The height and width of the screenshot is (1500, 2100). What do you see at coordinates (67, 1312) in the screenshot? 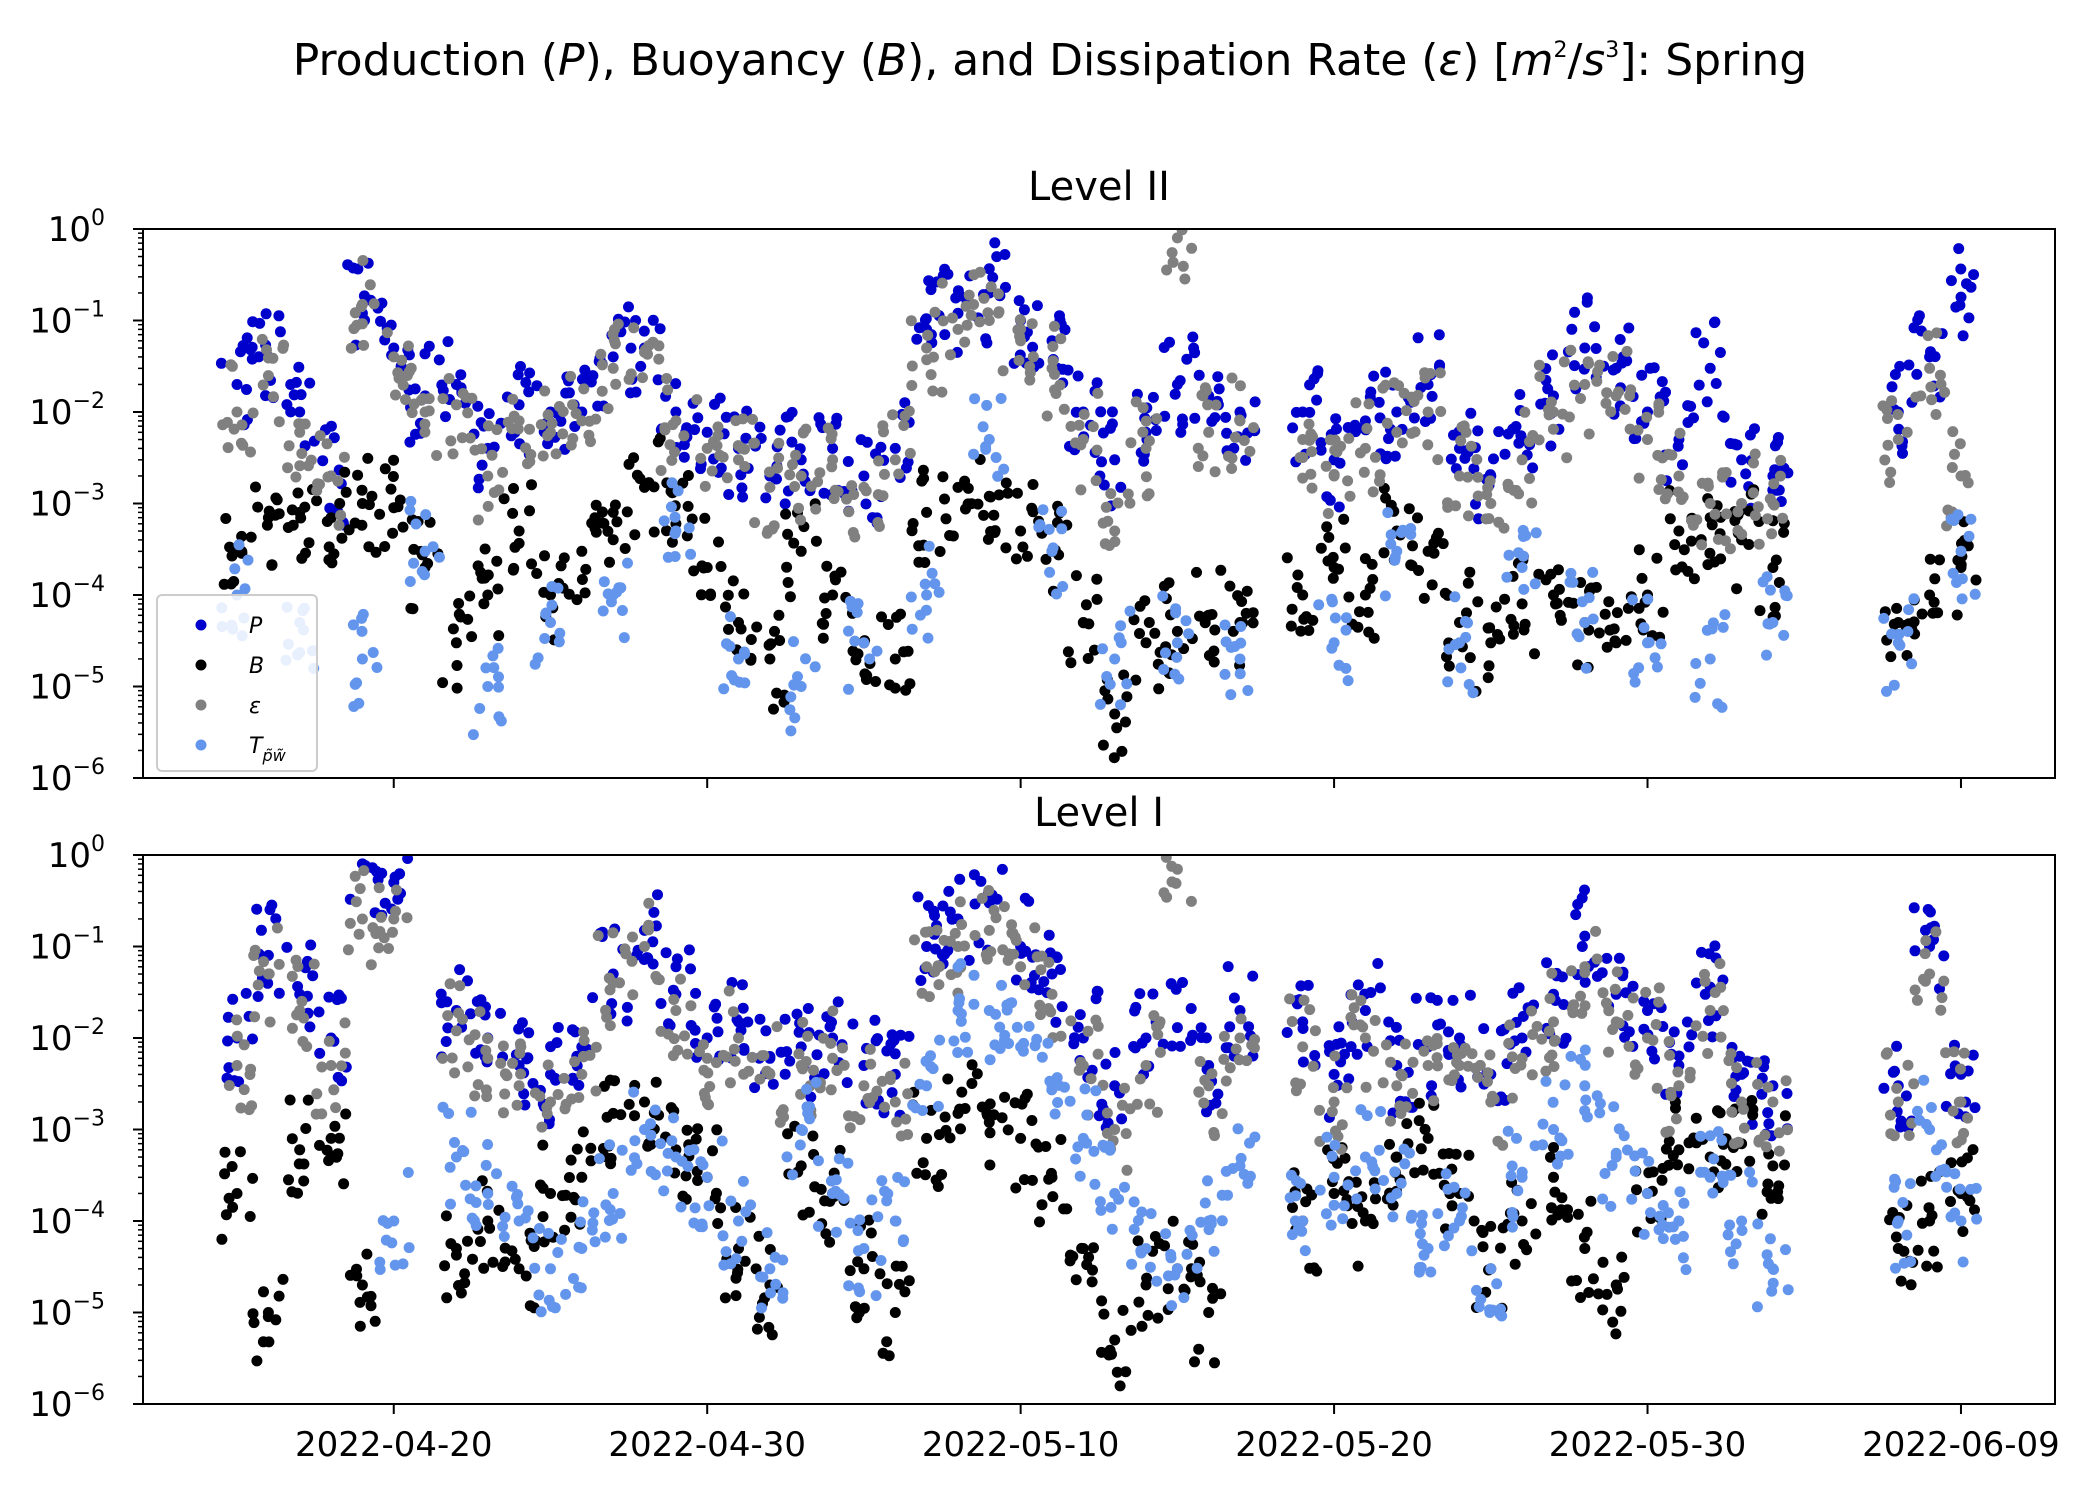
I see `y-tick-label: 10−5` at bounding box center [67, 1312].